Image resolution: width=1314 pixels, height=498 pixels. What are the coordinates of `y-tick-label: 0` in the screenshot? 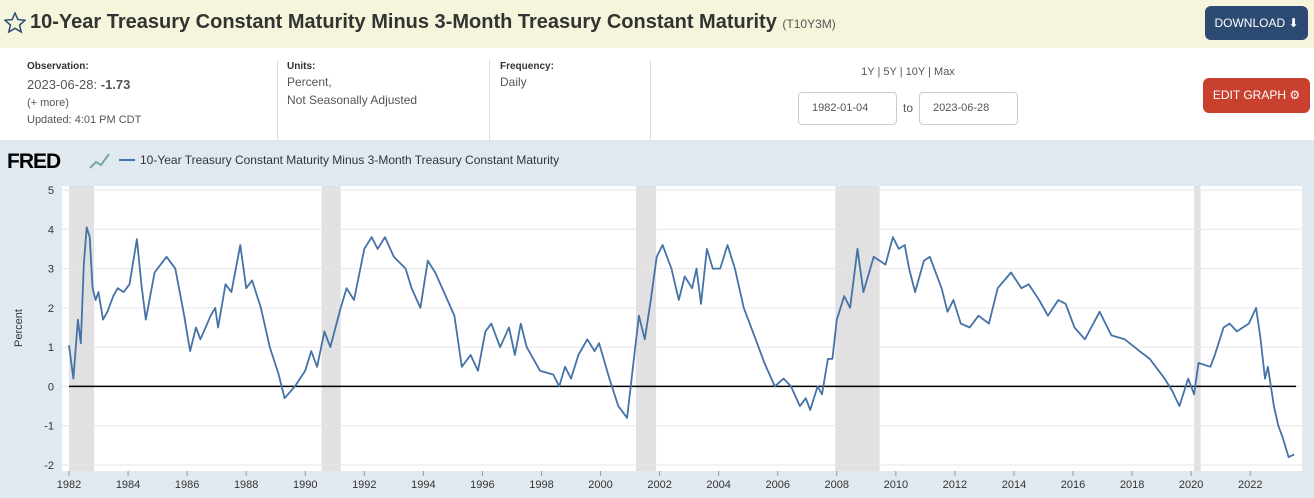 It's located at (51, 387).